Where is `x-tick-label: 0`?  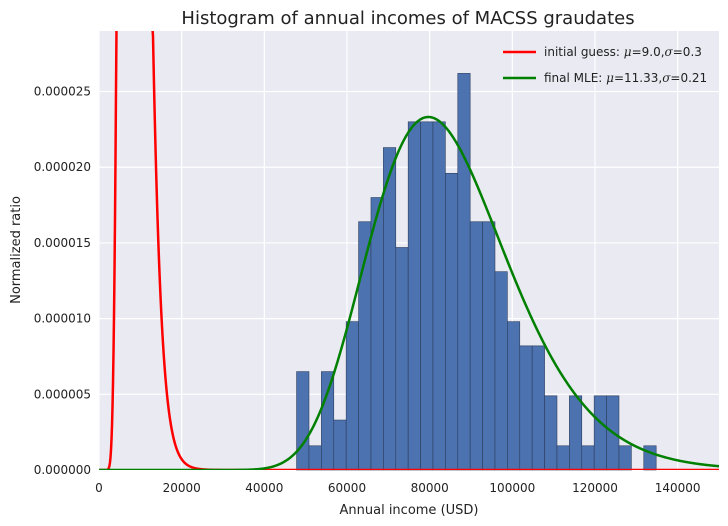
x-tick-label: 0 is located at coordinates (99, 488).